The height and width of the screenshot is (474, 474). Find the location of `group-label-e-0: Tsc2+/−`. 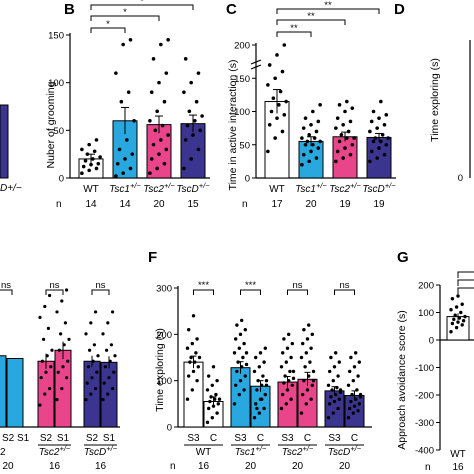

group-label-e-0: Tsc2+/− is located at coordinates (55, 451).